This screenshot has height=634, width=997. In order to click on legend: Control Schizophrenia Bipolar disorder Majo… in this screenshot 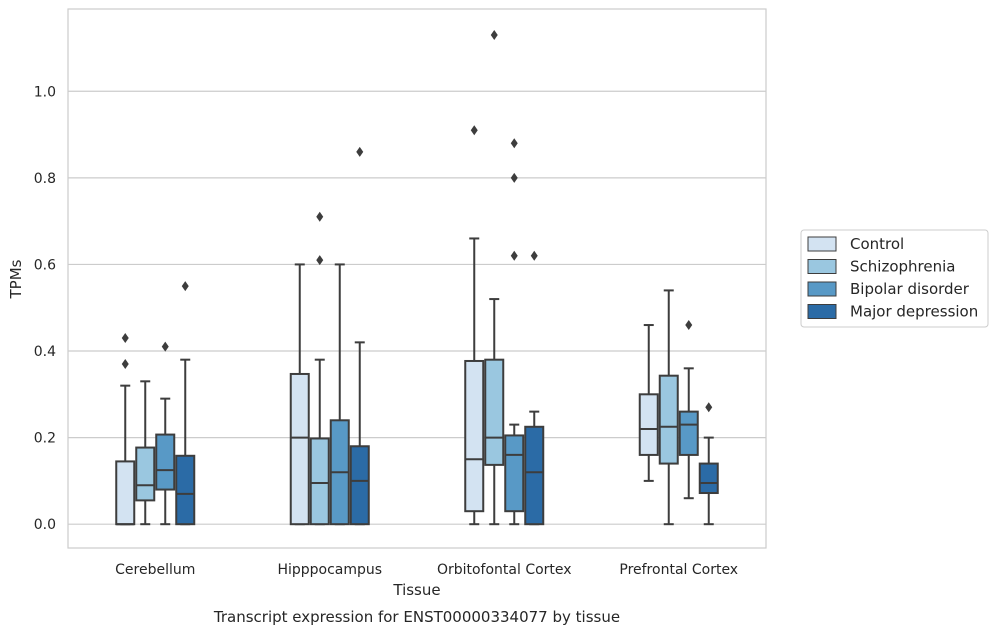, I will do `click(894, 278)`.